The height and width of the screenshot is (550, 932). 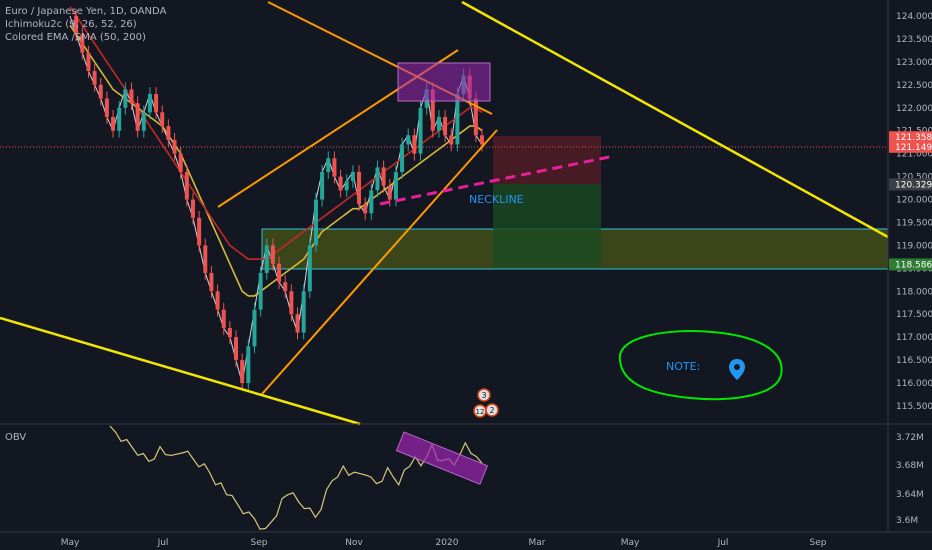 I want to click on legend-ema-sma: Colored EMA /SMA (50, 200), so click(x=75, y=37).